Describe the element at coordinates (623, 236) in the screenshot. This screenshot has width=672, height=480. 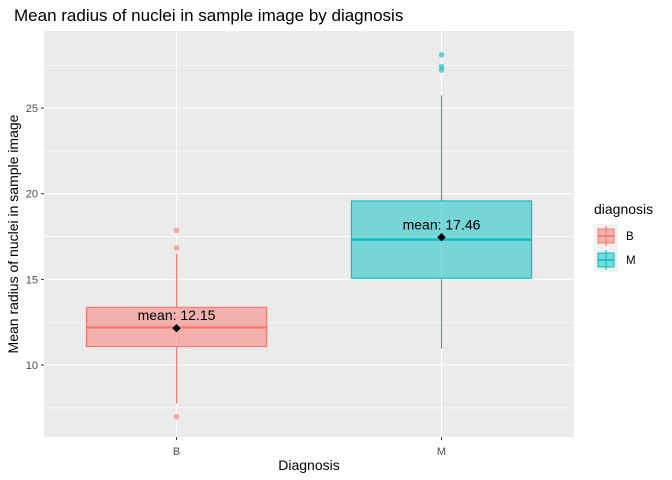
I see `legend: diagnosis BM` at that location.